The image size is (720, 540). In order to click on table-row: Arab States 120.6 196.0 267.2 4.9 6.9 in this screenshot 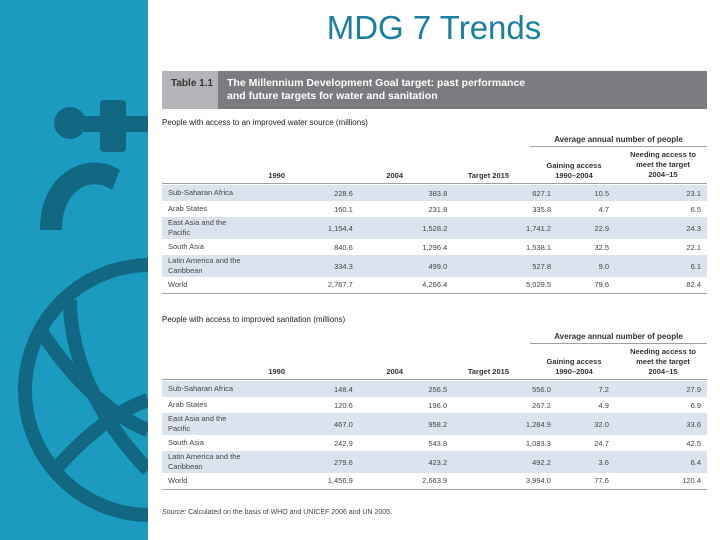, I will do `click(434, 405)`.